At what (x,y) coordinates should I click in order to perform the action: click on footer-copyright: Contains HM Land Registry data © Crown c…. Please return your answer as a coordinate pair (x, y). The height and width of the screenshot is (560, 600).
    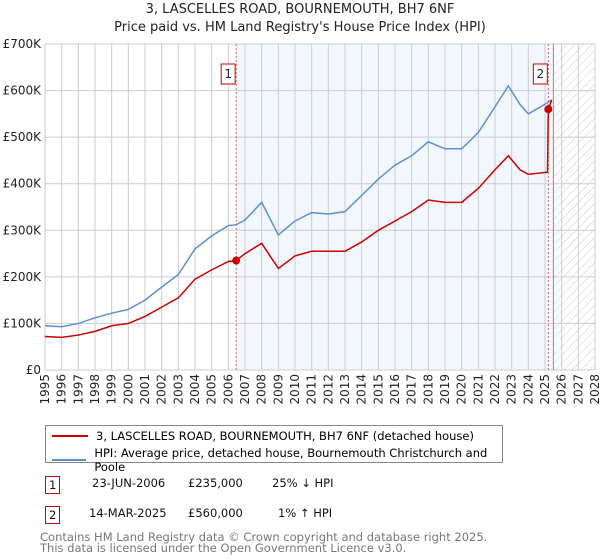
    Looking at the image, I should click on (264, 537).